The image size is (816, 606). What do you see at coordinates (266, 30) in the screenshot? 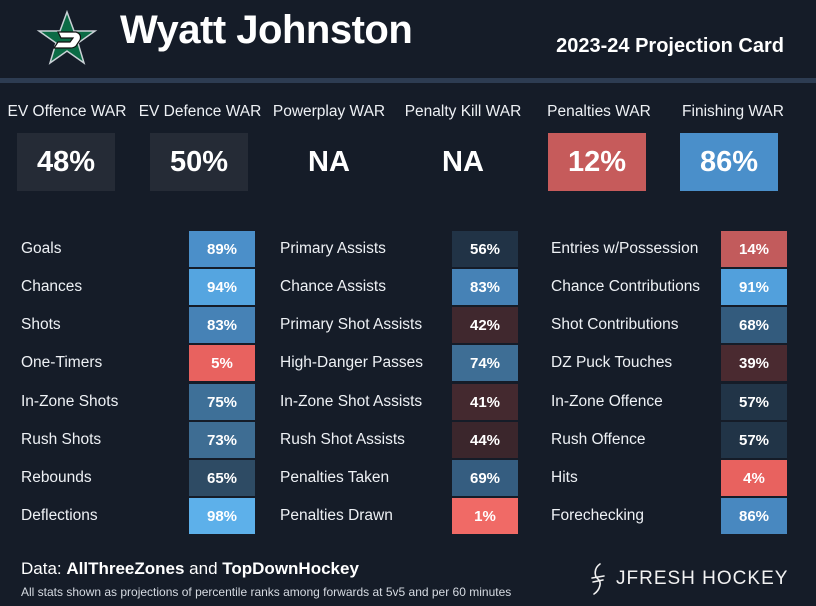
I see `player-name: Wyatt Johnston` at bounding box center [266, 30].